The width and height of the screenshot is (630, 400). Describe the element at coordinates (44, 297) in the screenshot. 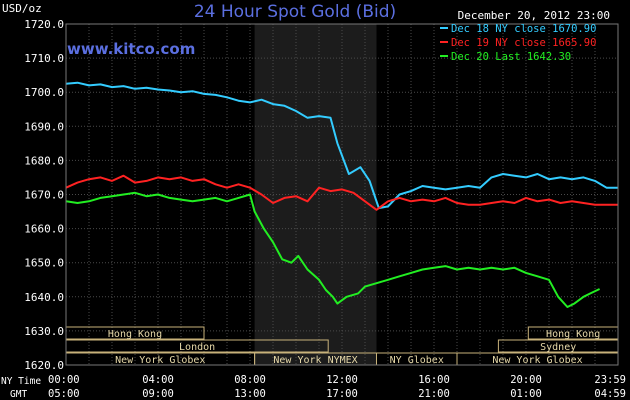

I see `y-tick-label: 1640.0` at that location.